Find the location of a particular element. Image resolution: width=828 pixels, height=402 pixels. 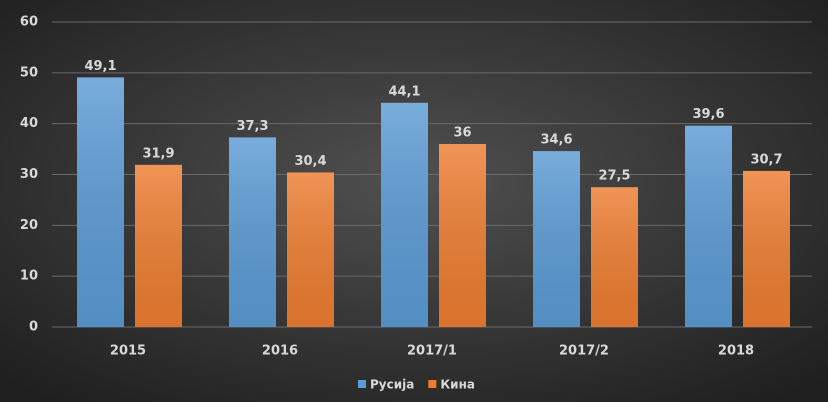

legend: Русија Кина is located at coordinates (416, 385).